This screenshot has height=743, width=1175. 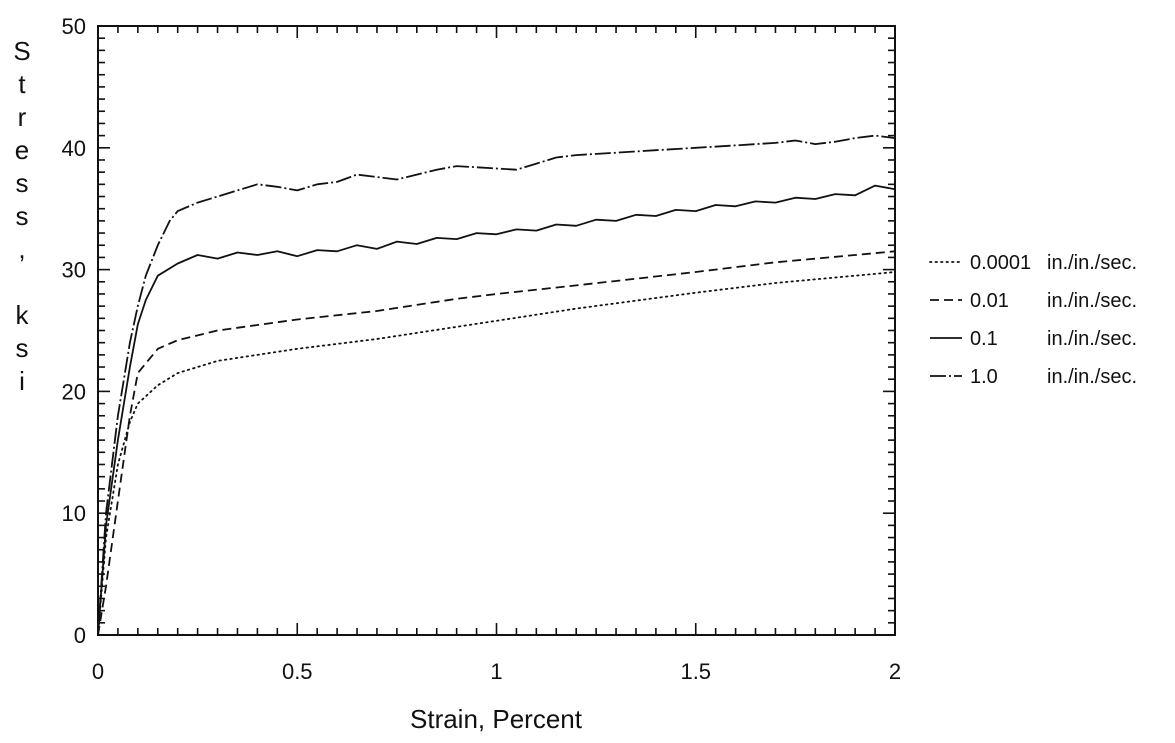 What do you see at coordinates (895, 671) in the screenshot?
I see `x-tick-label: 2` at bounding box center [895, 671].